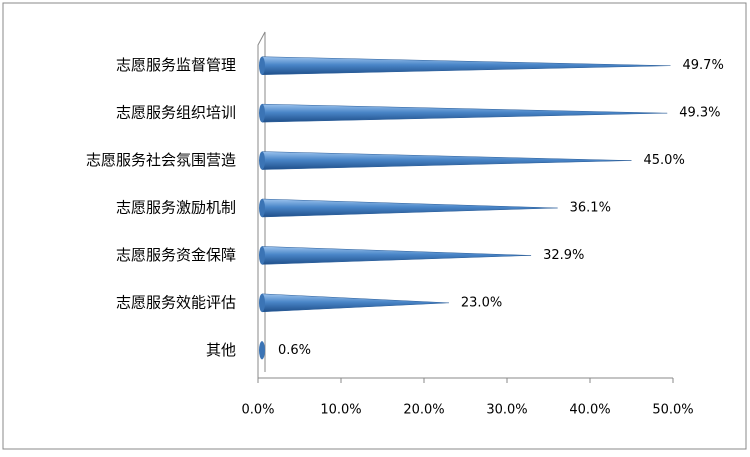 The image size is (750, 457). Describe the element at coordinates (294, 350) in the screenshot. I see `value-label: 0.6%` at that location.